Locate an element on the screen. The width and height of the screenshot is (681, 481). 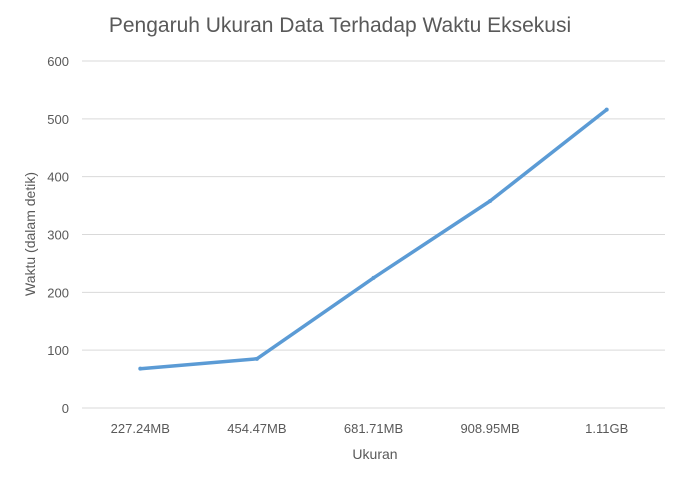
x-tick-label: 681.71MB is located at coordinates (373, 428).